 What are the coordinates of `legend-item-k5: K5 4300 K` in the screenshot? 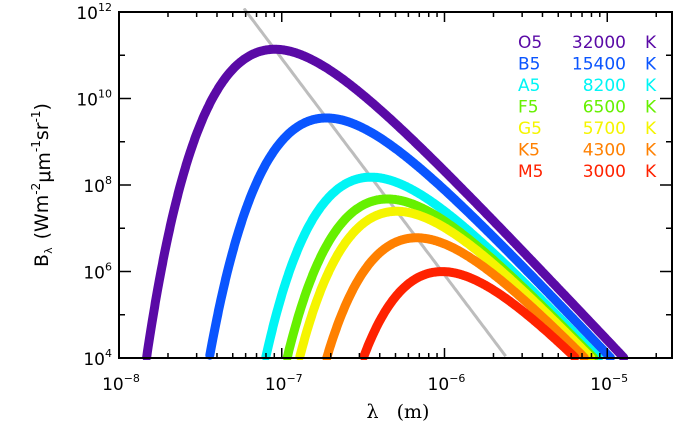 It's located at (587, 151).